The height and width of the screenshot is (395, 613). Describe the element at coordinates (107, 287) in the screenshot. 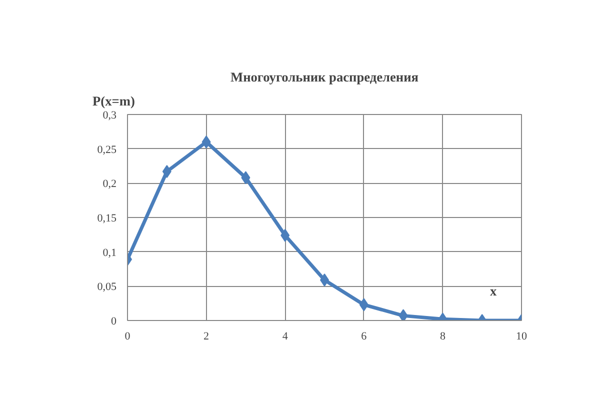

I see `y-tick-label: 0,05` at that location.